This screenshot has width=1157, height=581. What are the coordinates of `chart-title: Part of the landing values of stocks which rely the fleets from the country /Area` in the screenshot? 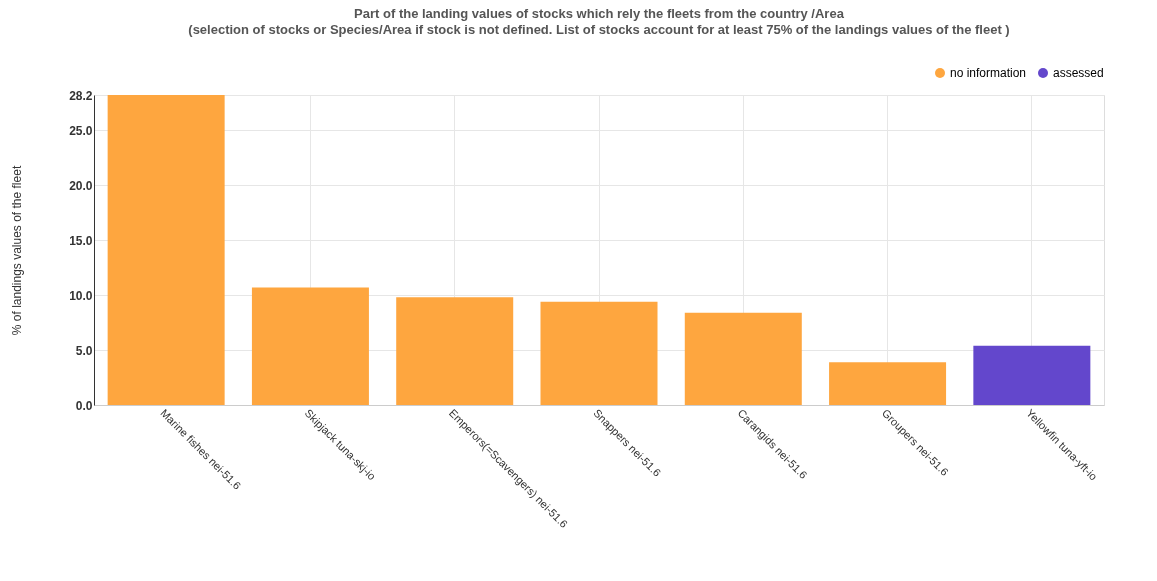 It's located at (599, 13).